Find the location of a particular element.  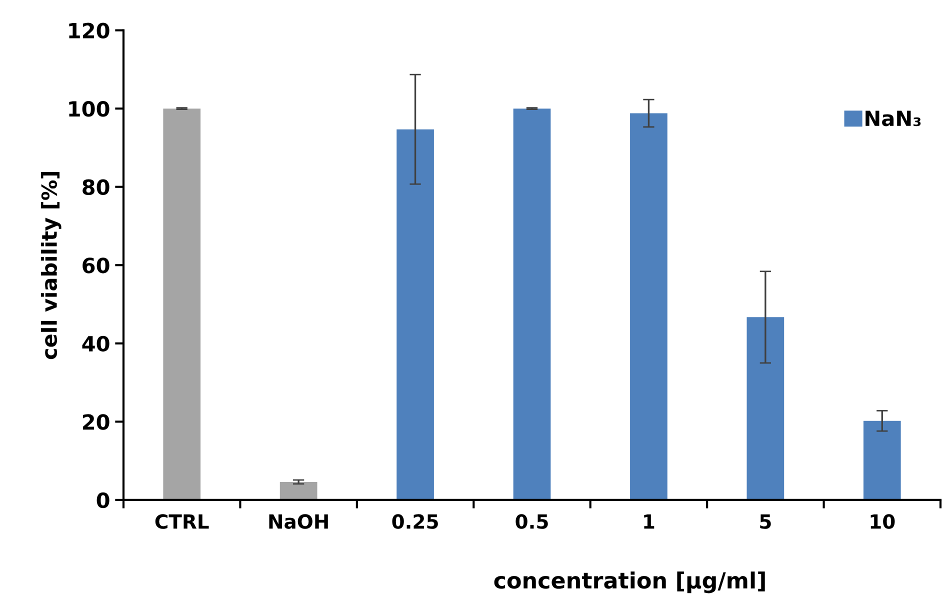

y-tick-label: 60 is located at coordinates (96, 266).